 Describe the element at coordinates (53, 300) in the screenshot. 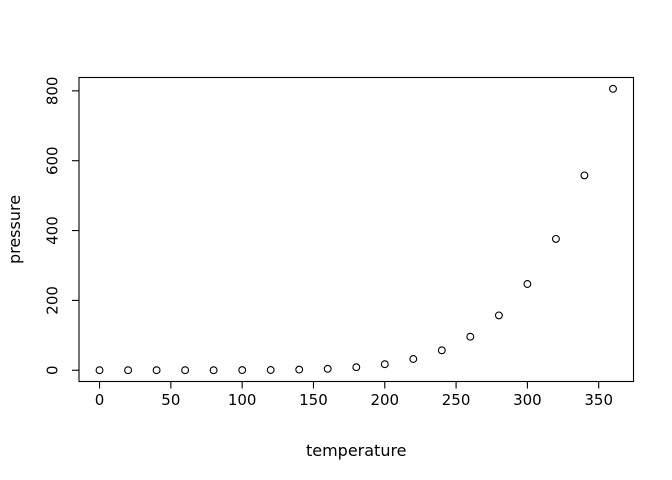

I see `y-tick-label: 200` at that location.